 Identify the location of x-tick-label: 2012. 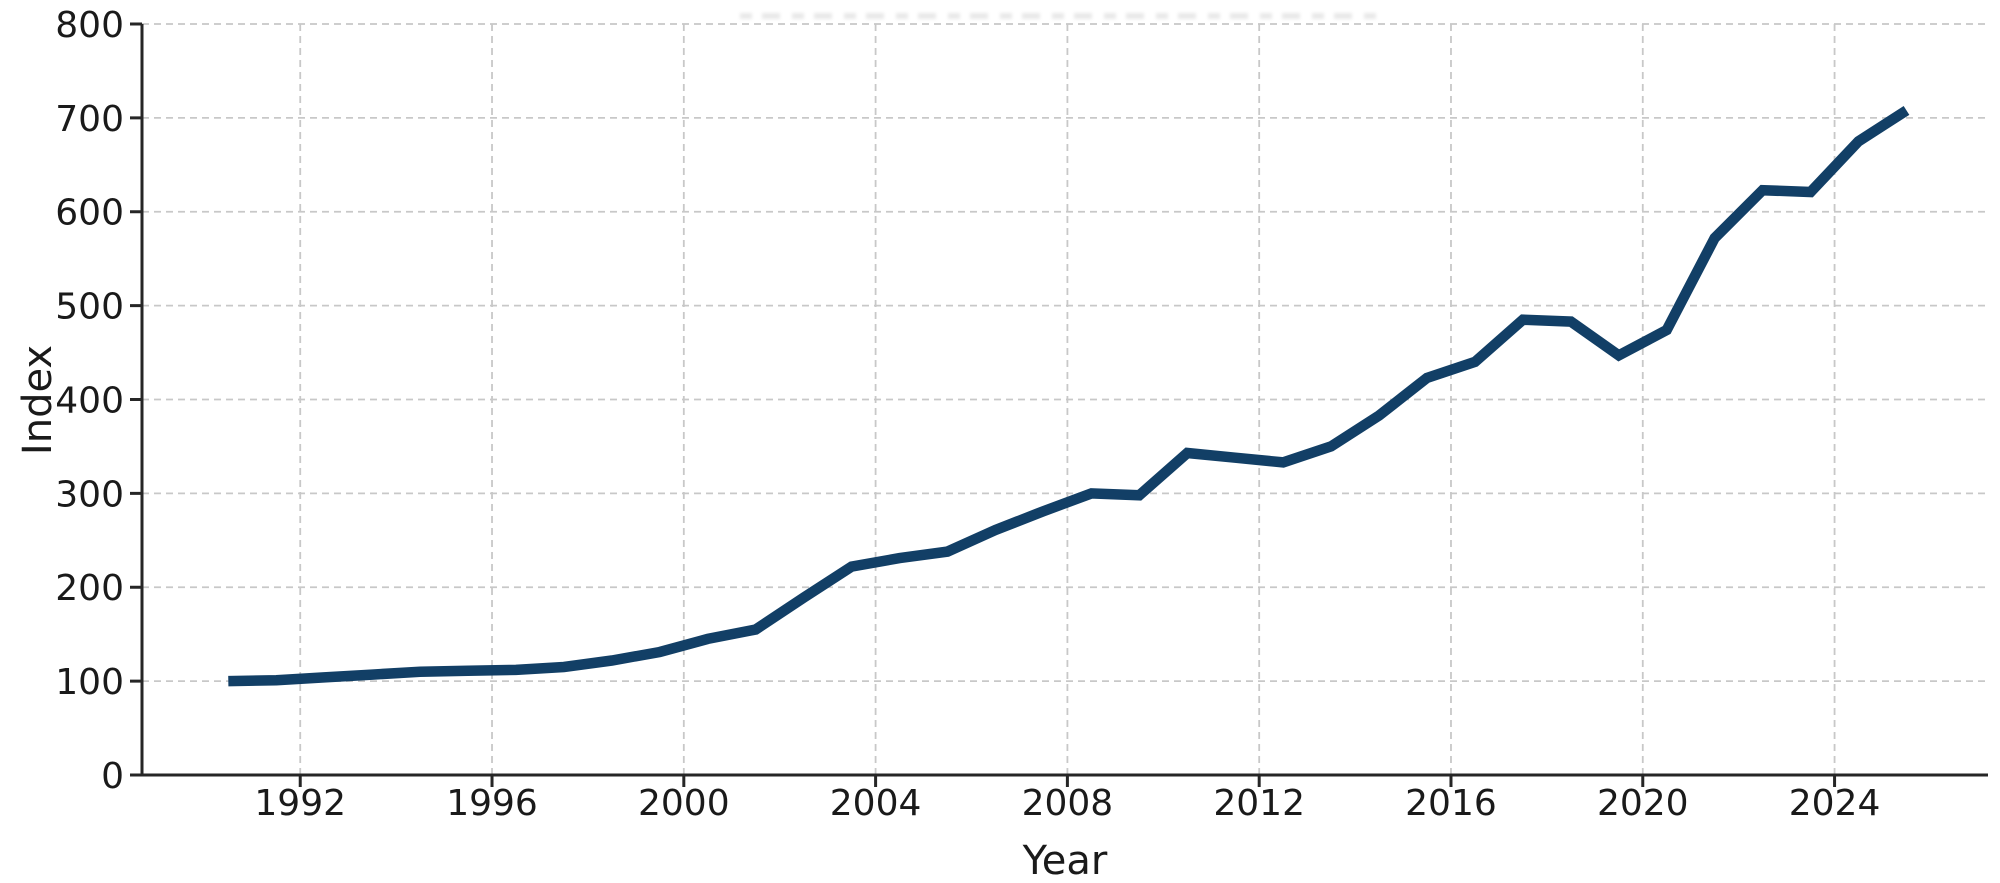
(1259, 803).